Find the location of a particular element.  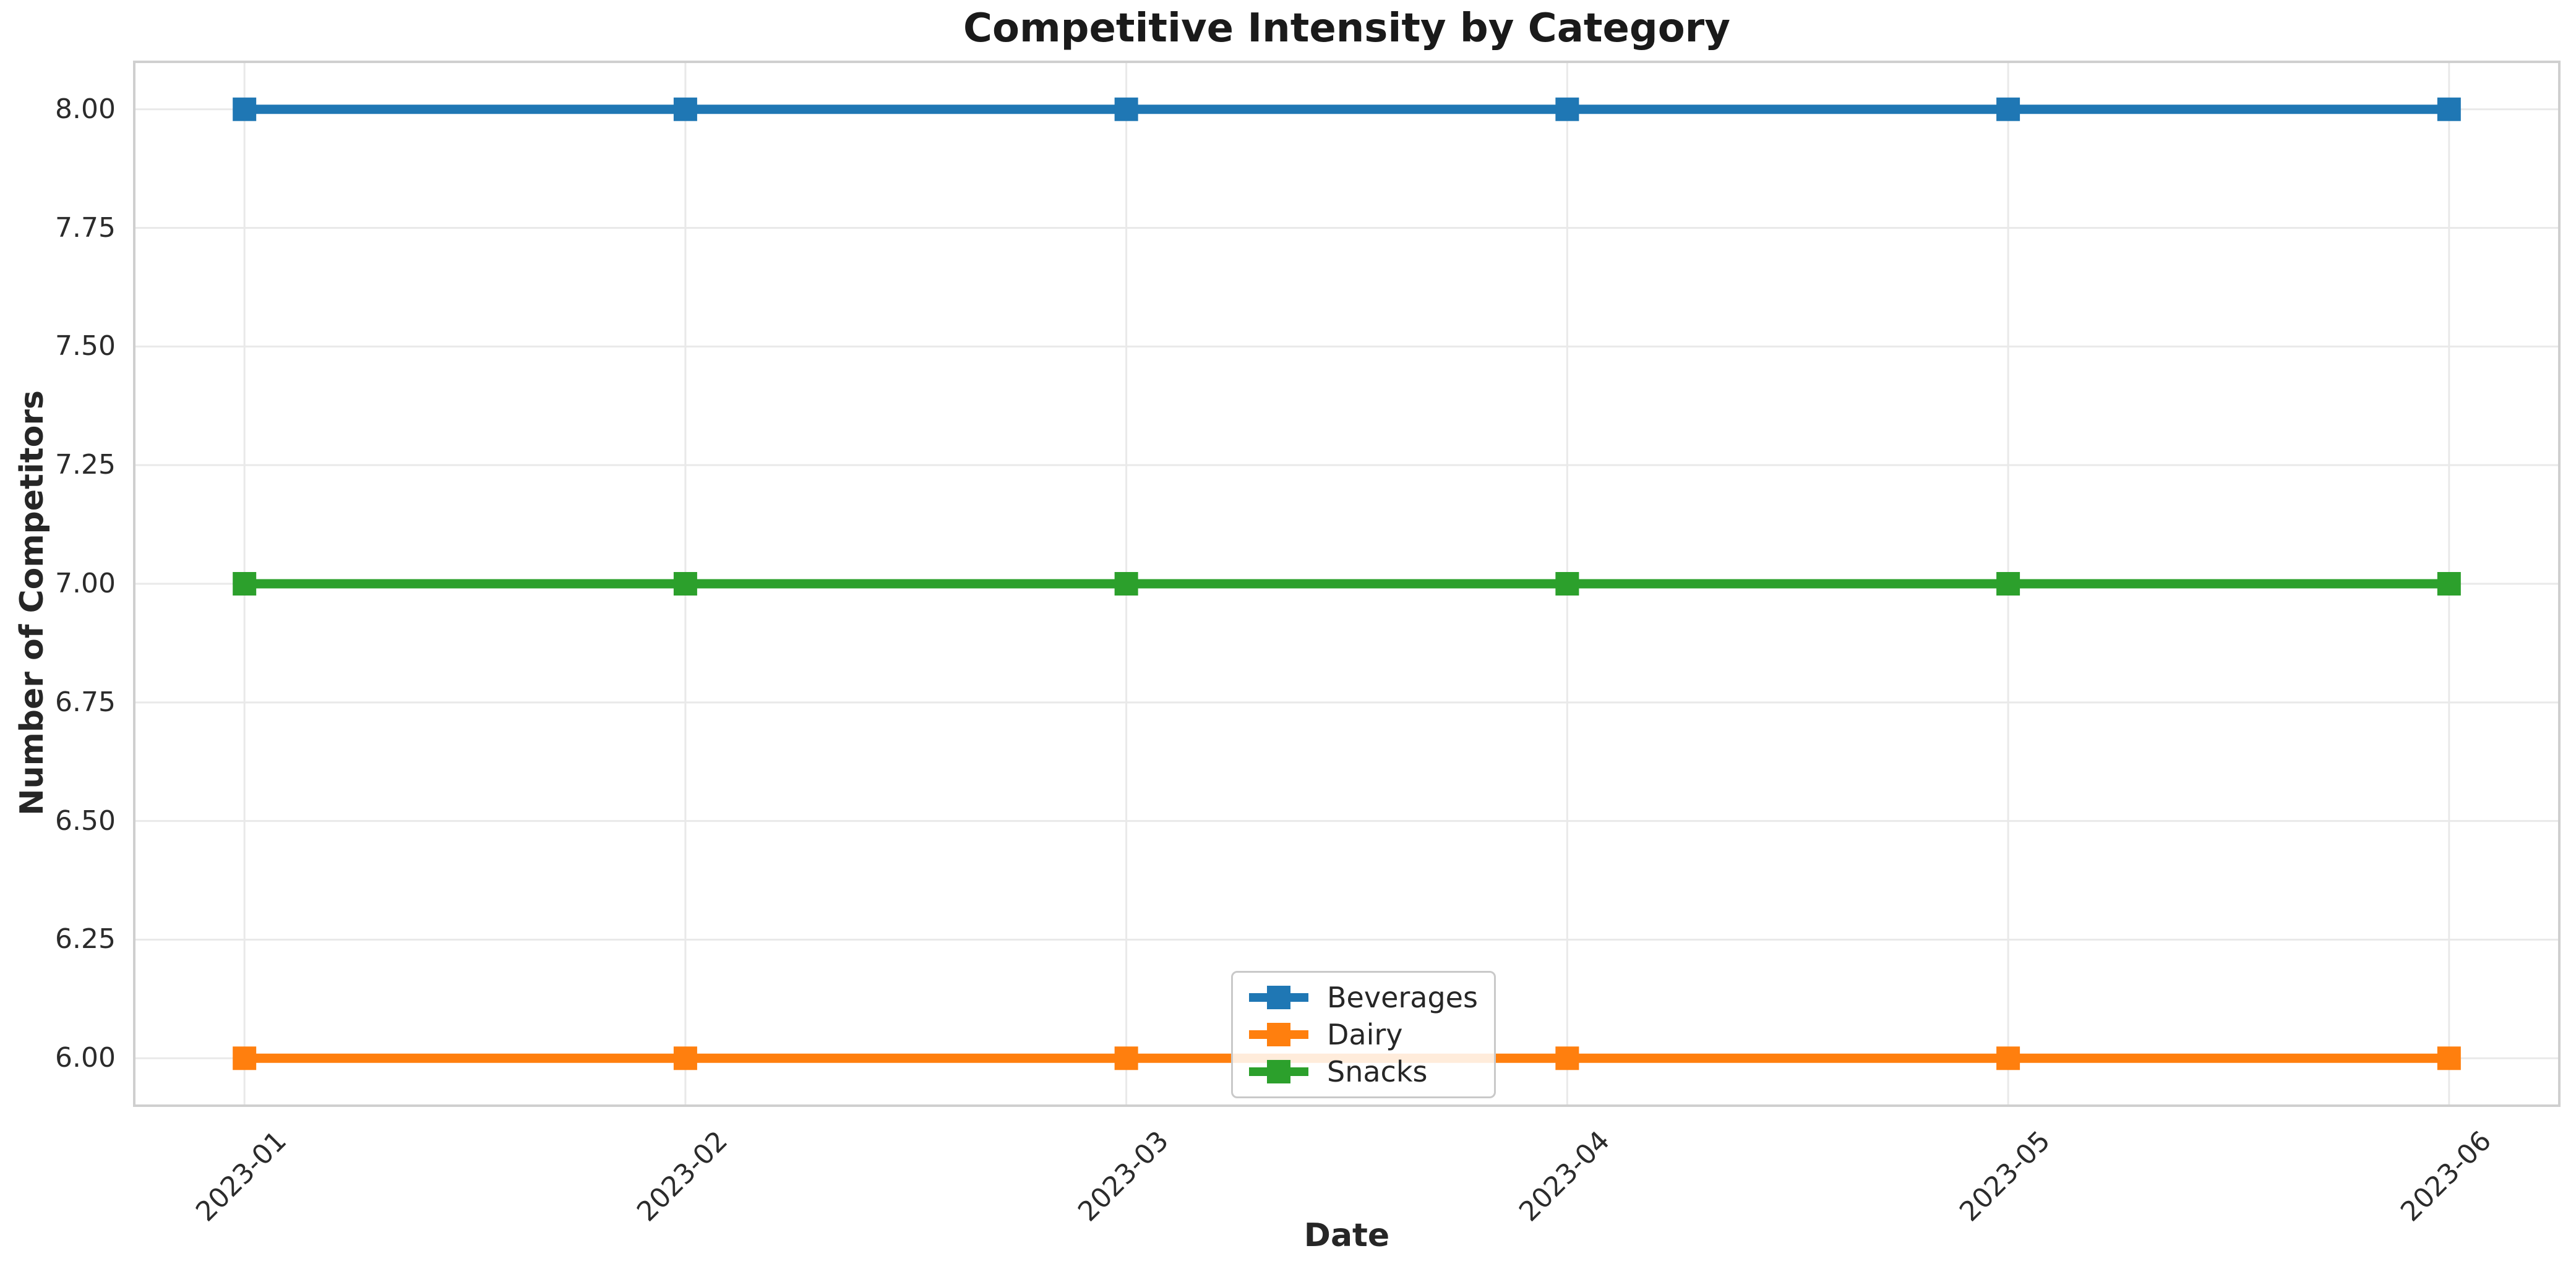

legend: Beverages Dairy Snacks is located at coordinates (1364, 1034).